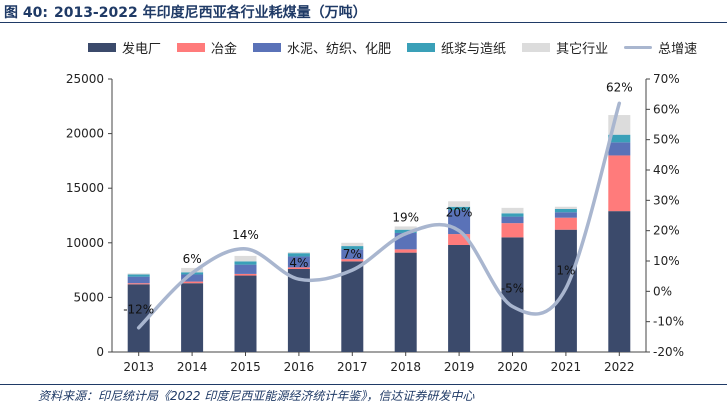 The image size is (727, 408). I want to click on x-tick-label: 2021, so click(566, 367).